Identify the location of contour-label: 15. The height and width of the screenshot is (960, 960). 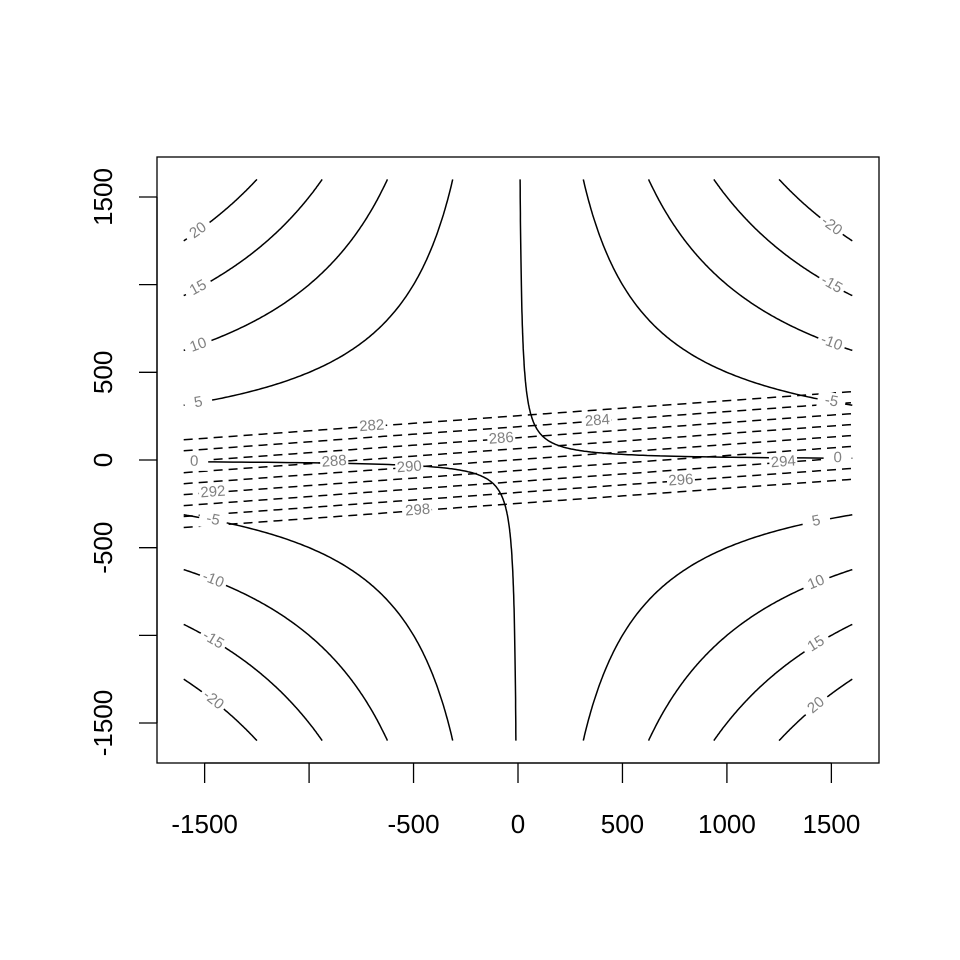
(816, 644).